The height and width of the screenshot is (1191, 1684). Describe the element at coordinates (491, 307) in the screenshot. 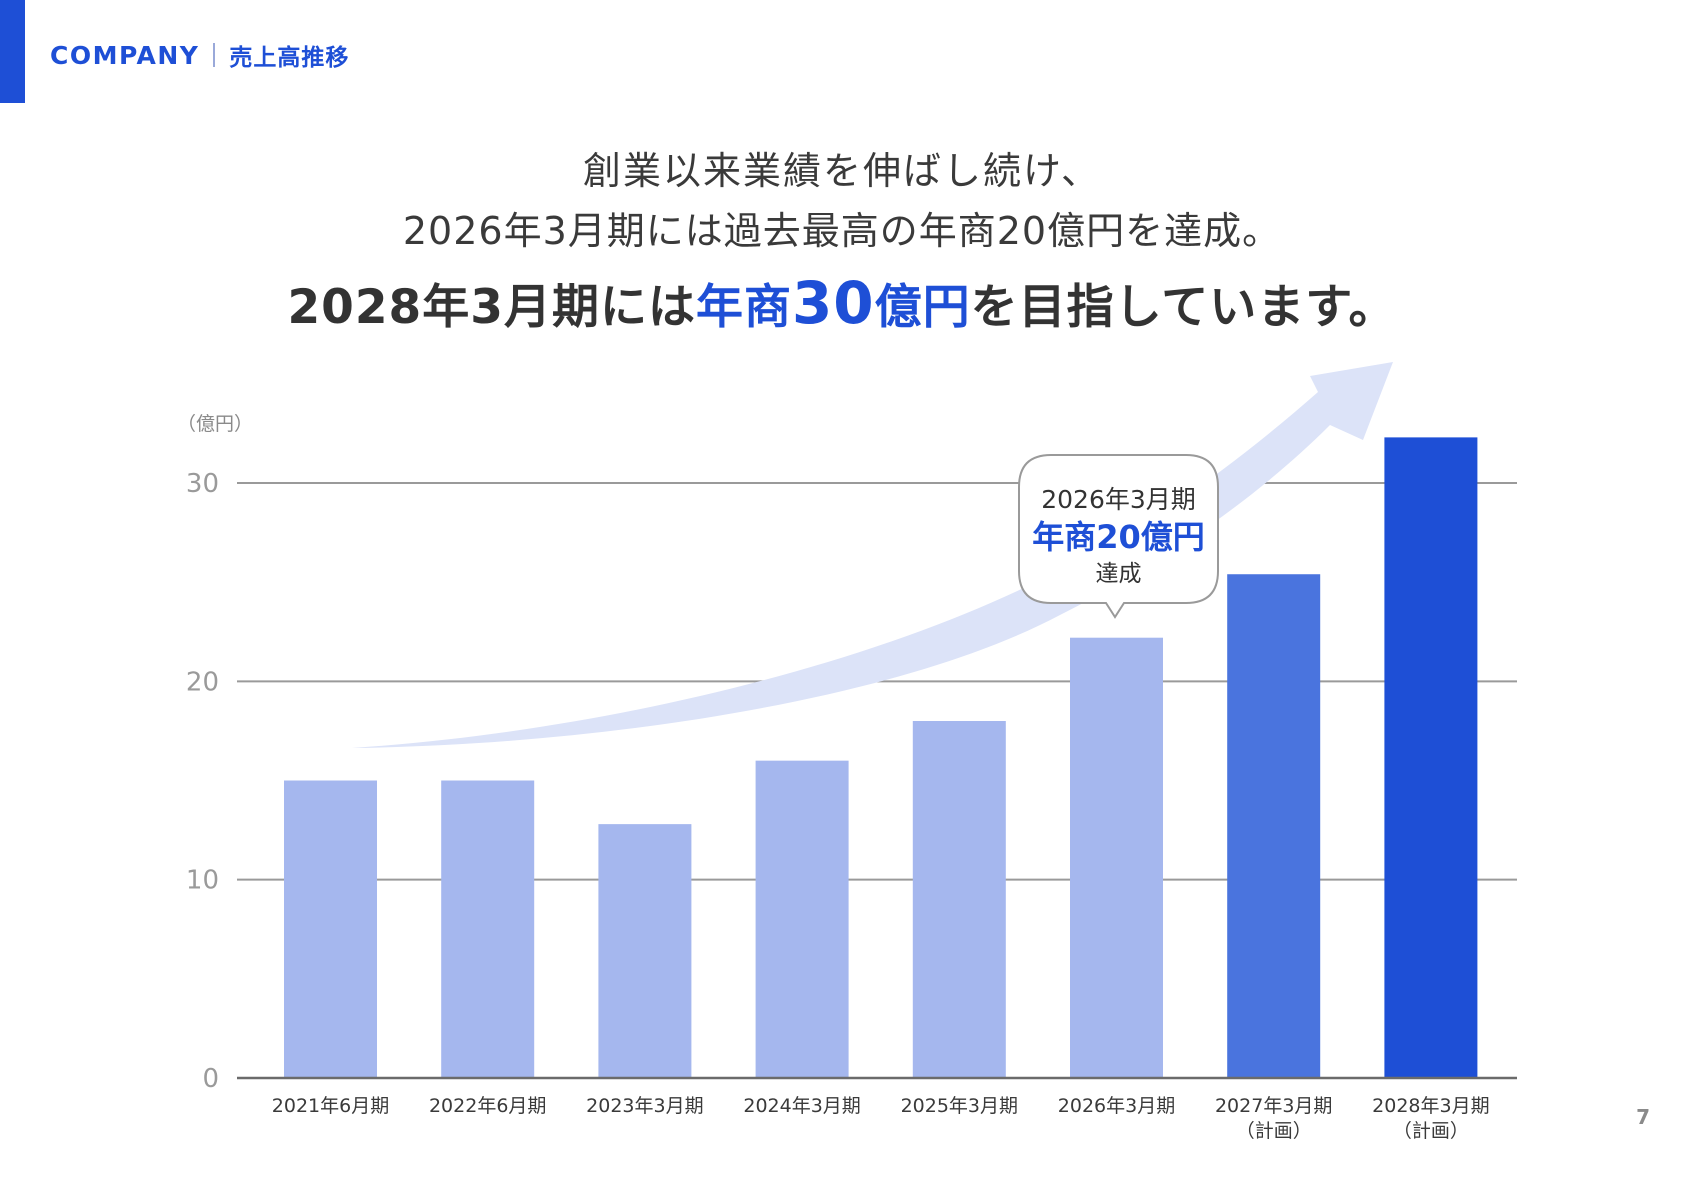

I see `headline-line-3-prefix: 2028年3月期には` at that location.